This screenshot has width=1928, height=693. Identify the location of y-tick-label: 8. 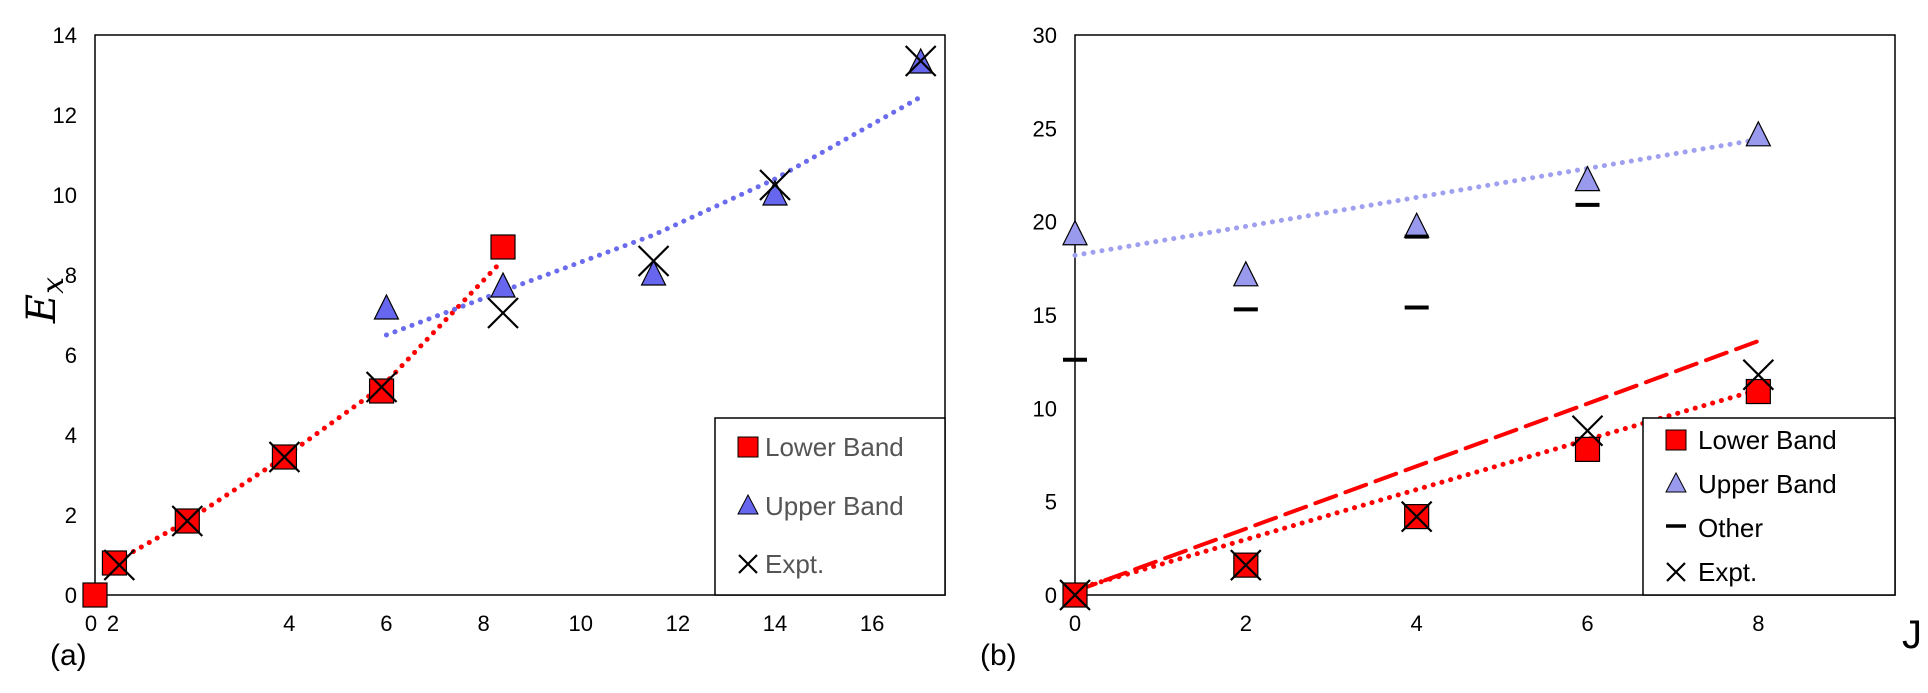
(71, 275).